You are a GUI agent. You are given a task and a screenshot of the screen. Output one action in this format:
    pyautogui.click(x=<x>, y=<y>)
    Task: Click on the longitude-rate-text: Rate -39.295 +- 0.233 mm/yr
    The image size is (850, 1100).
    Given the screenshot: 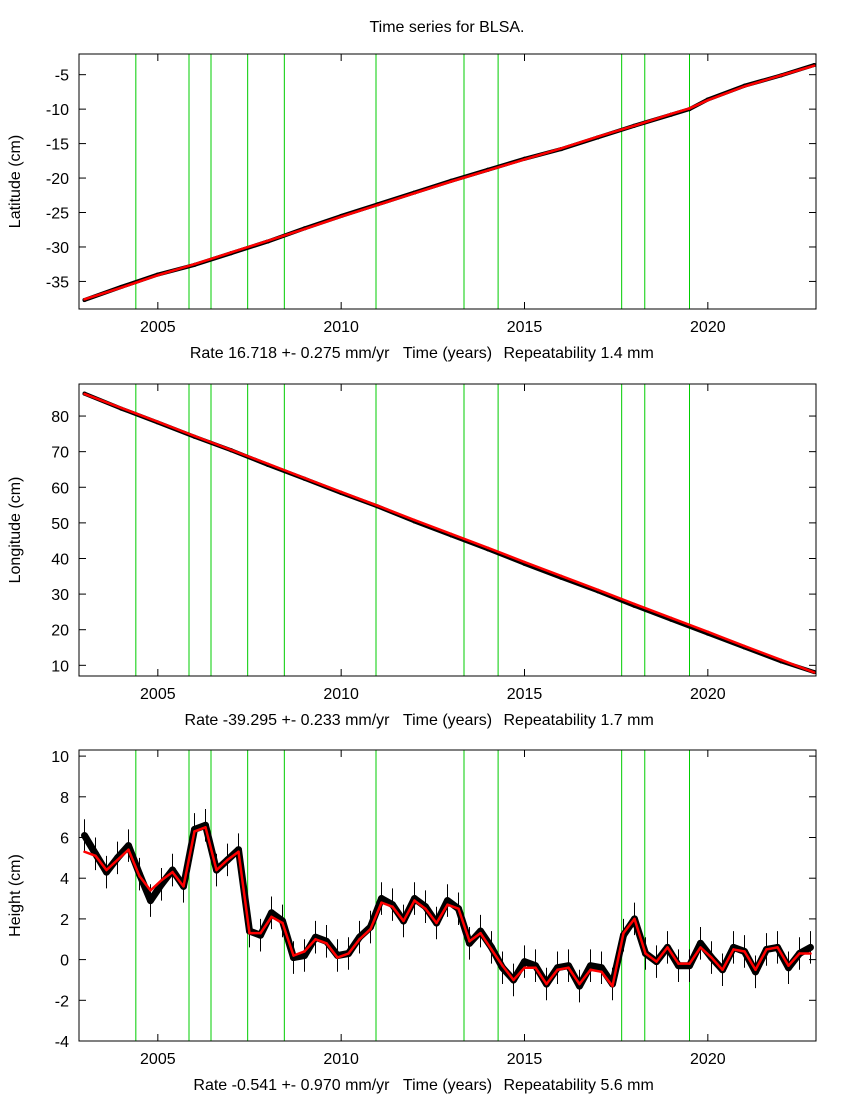 What is the action you would take?
    pyautogui.click(x=288, y=720)
    